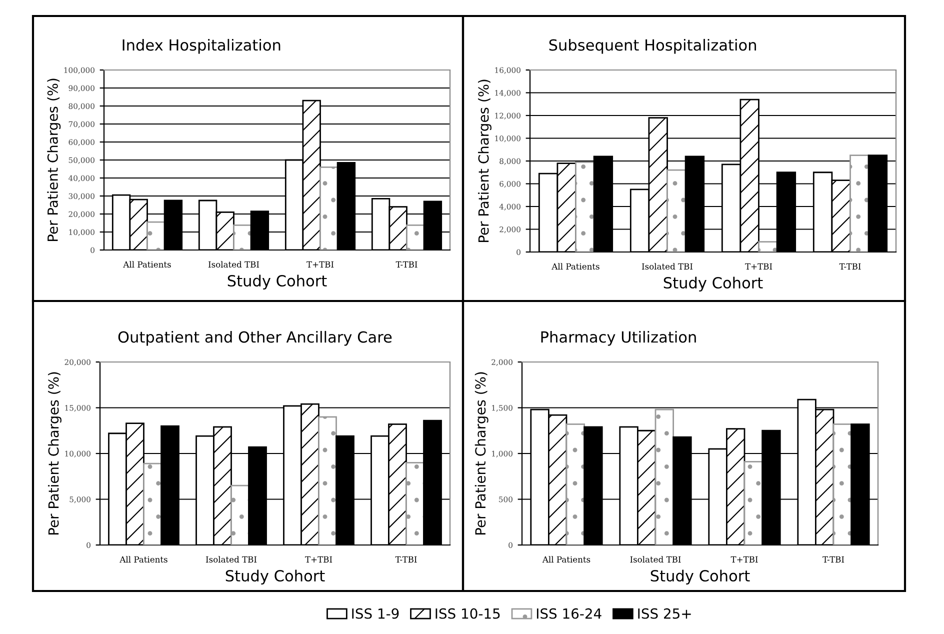  I want to click on chart-title: Outpatient and Other Ancillary Care, so click(255, 338).